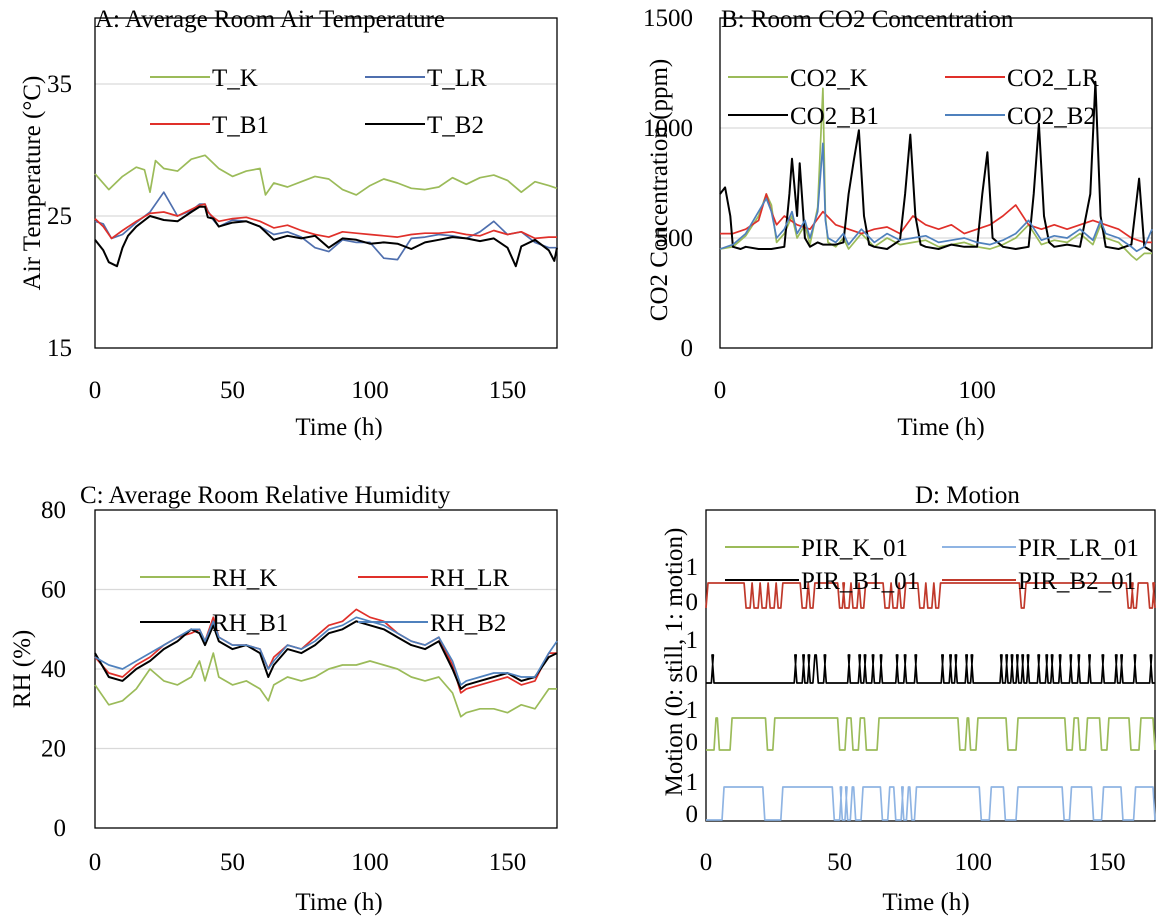  What do you see at coordinates (59, 216) in the screenshot?
I see `y-tick-label: 25` at bounding box center [59, 216].